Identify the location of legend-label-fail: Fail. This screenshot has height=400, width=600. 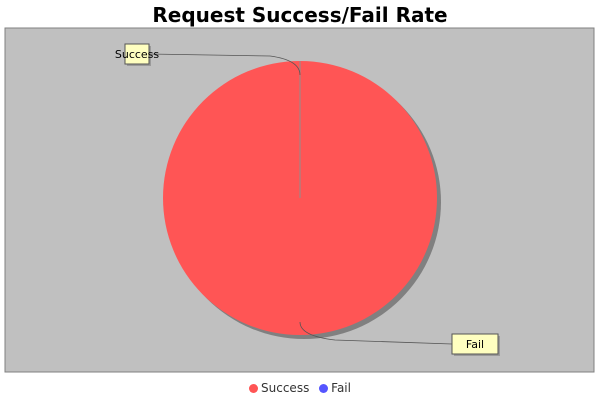
(341, 388).